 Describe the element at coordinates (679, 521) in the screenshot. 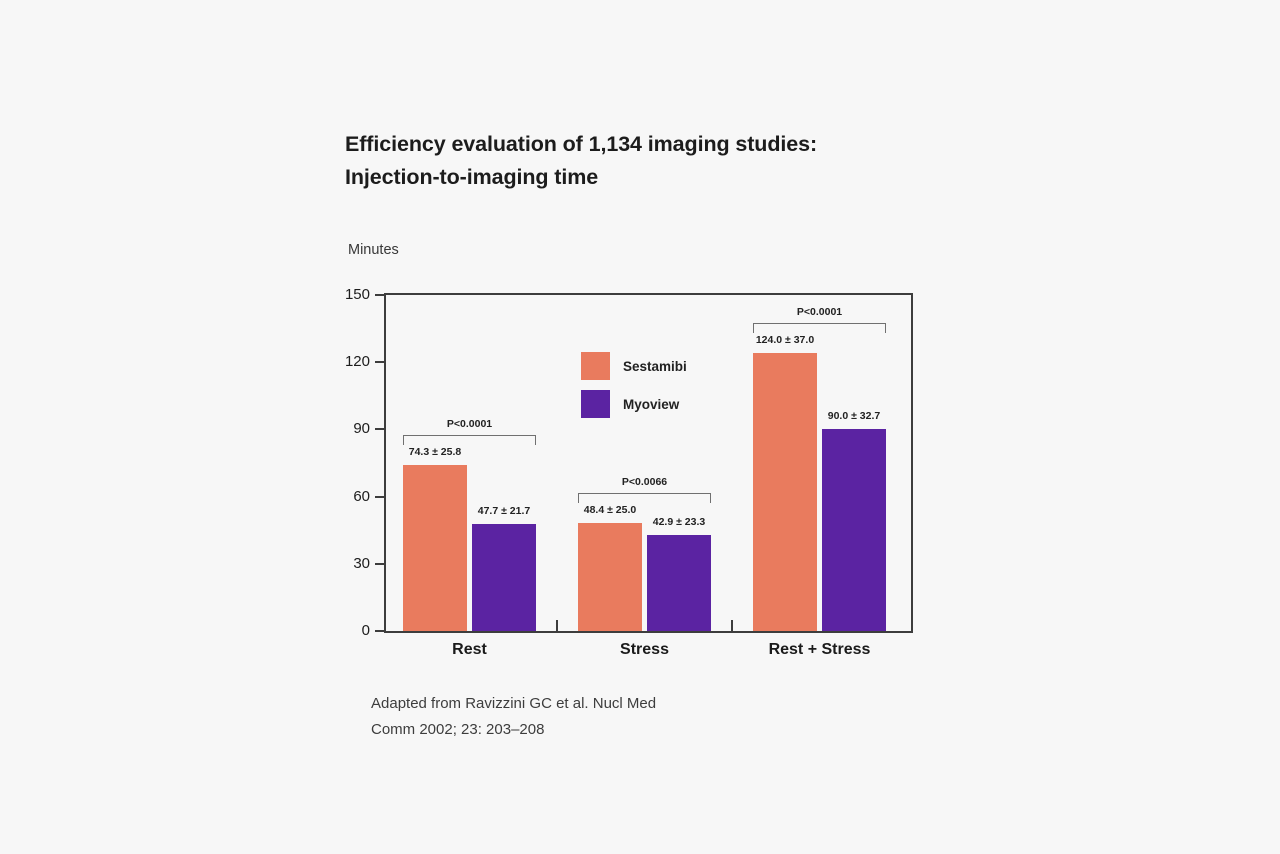

I see `bar-value-label-myoview-stress: 42.9 ± 23.3` at that location.